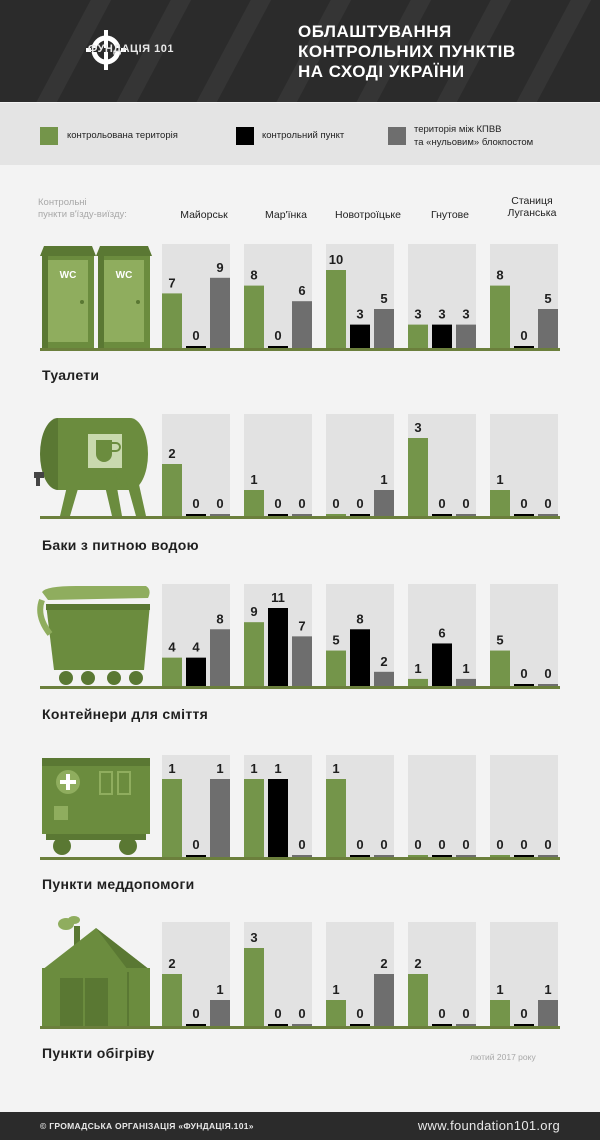 This screenshot has height=1140, width=600. I want to click on category-label: Гнутове, so click(450, 215).